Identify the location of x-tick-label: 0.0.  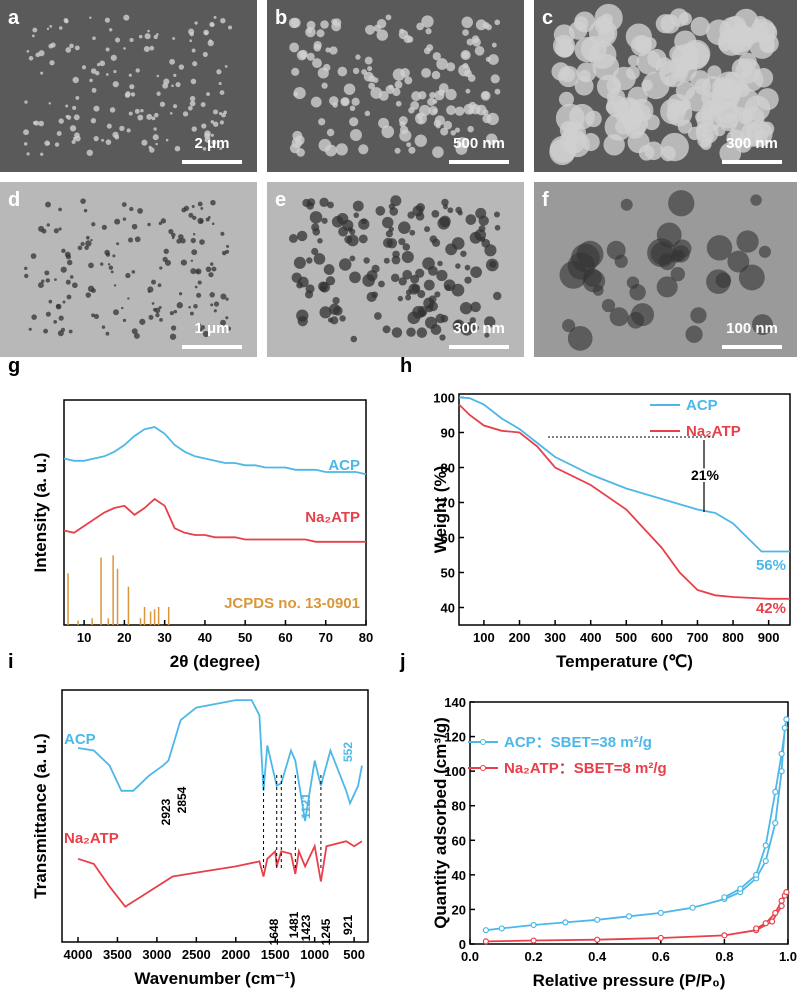
(470, 956).